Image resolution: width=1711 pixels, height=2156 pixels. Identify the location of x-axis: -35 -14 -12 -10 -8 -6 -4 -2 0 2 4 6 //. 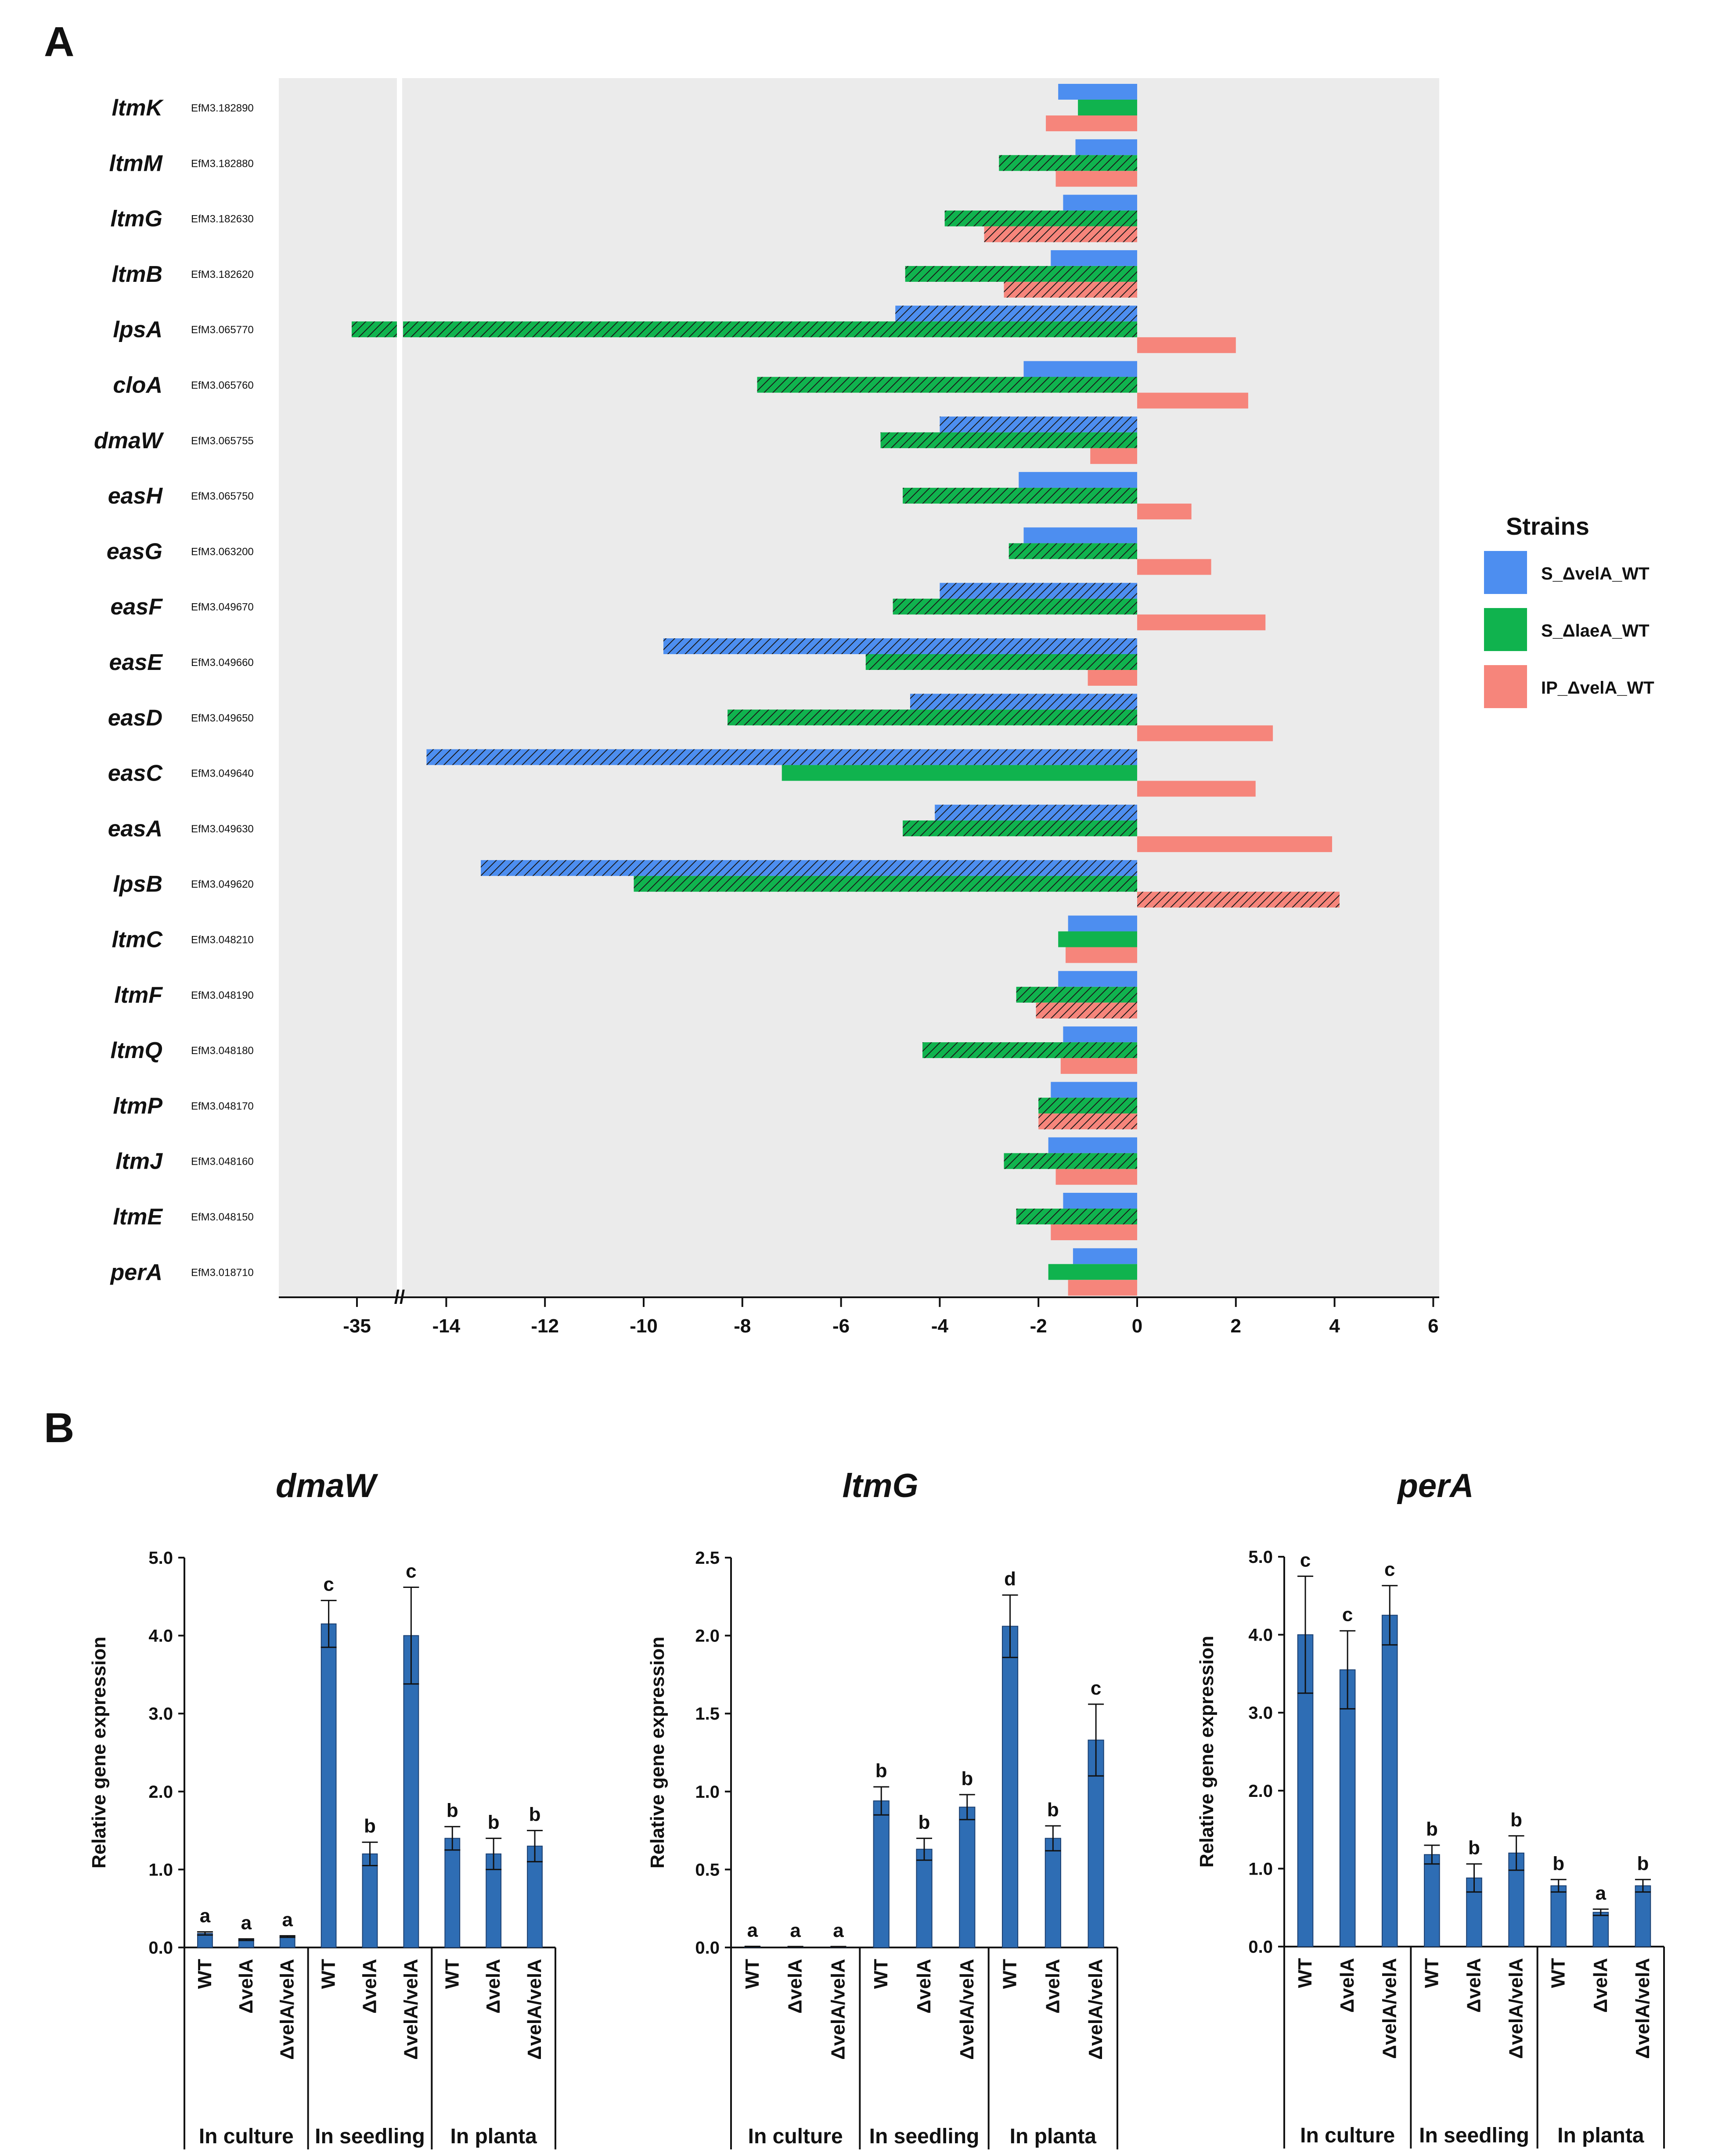
(859, 1311).